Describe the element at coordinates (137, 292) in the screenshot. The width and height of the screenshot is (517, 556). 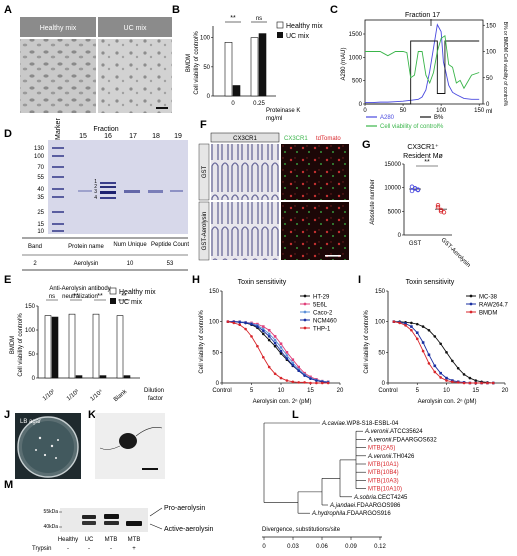
I see `e-legend-healthy: Healthy mix` at that location.